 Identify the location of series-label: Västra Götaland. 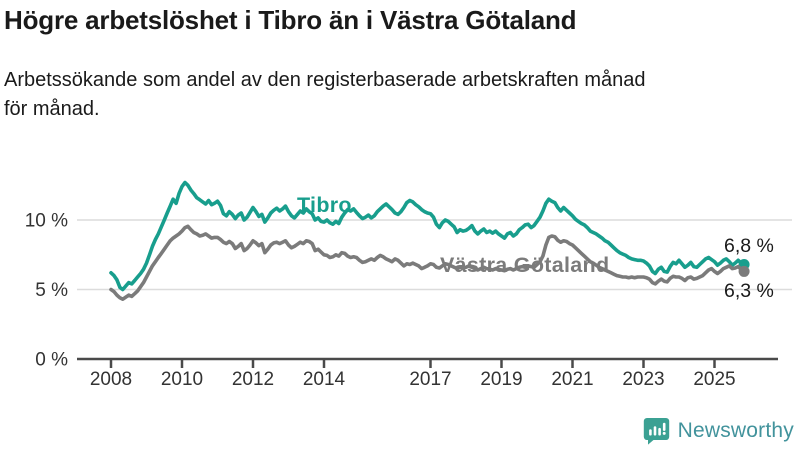
(524, 265).